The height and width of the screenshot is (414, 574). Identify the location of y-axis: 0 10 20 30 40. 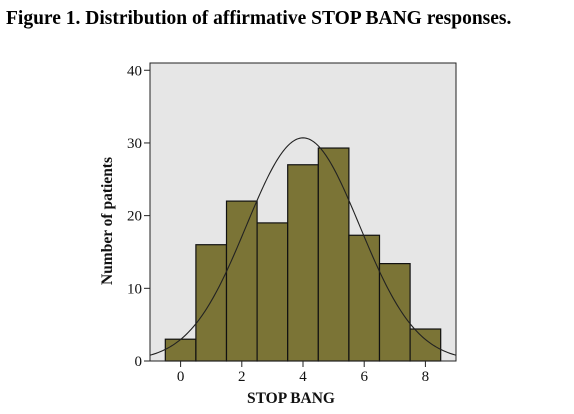
(138, 216).